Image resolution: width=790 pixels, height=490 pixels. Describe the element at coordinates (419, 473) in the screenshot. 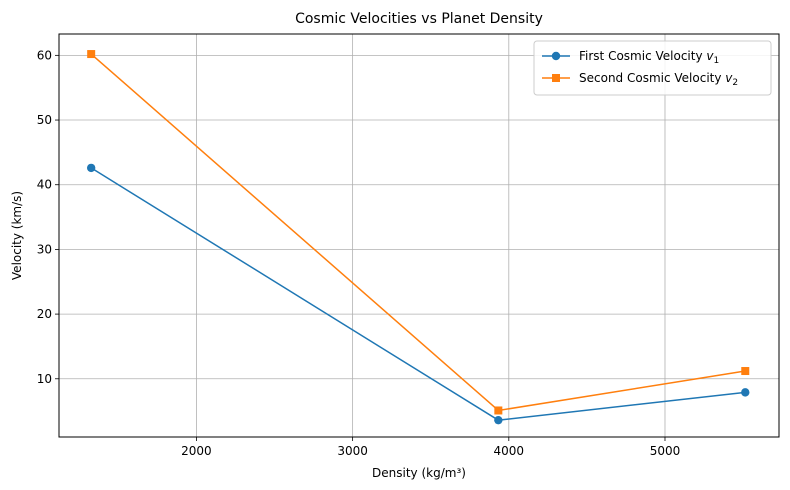

I see `x-axis-label: Density (kg/m³)` at that location.